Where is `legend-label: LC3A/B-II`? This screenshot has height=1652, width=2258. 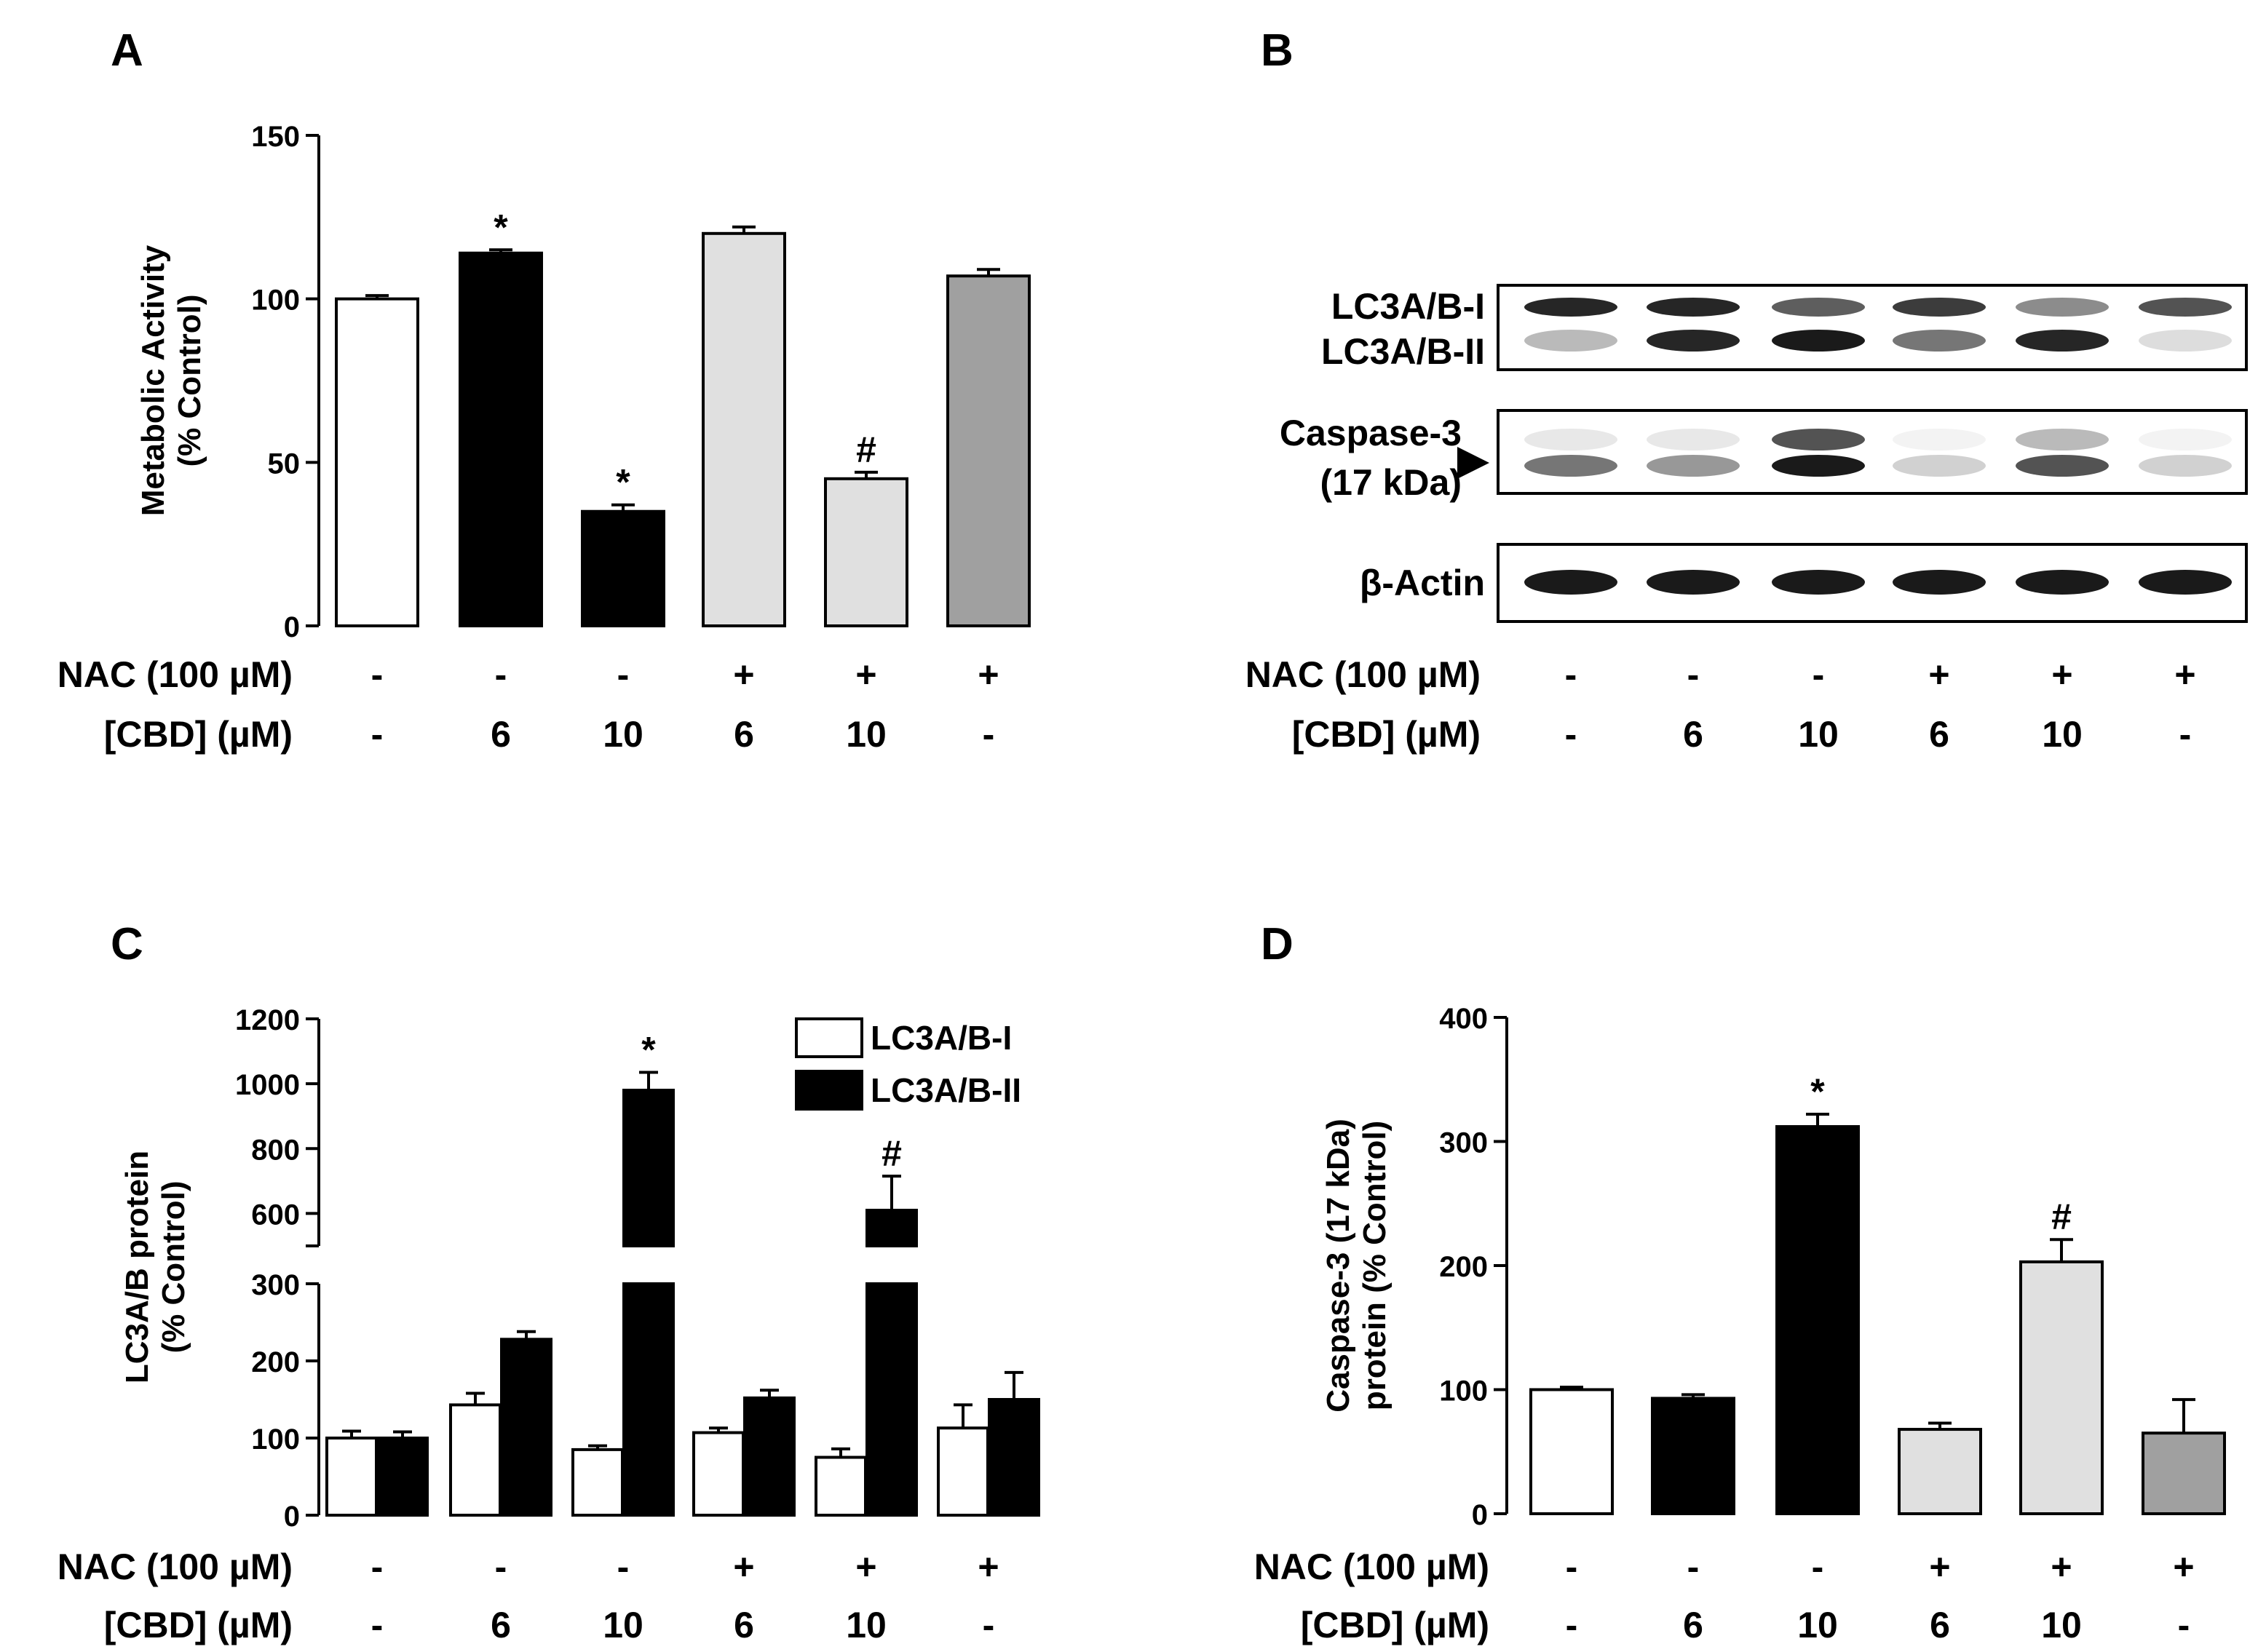 legend-label: LC3A/B-II is located at coordinates (946, 1090).